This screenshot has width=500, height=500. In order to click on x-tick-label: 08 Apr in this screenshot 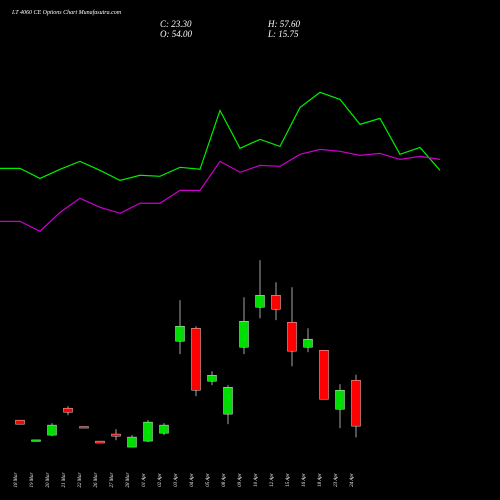, I will do `click(224, 480)`.